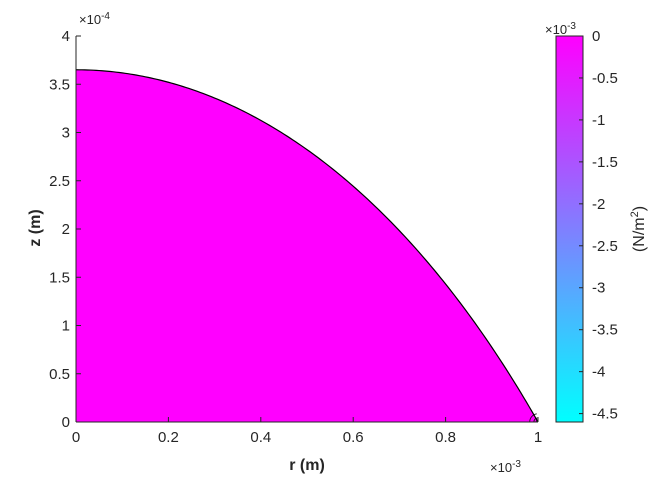 Image resolution: width=664 pixels, height=478 pixels. I want to click on x-tick-label: 0.4, so click(260, 437).